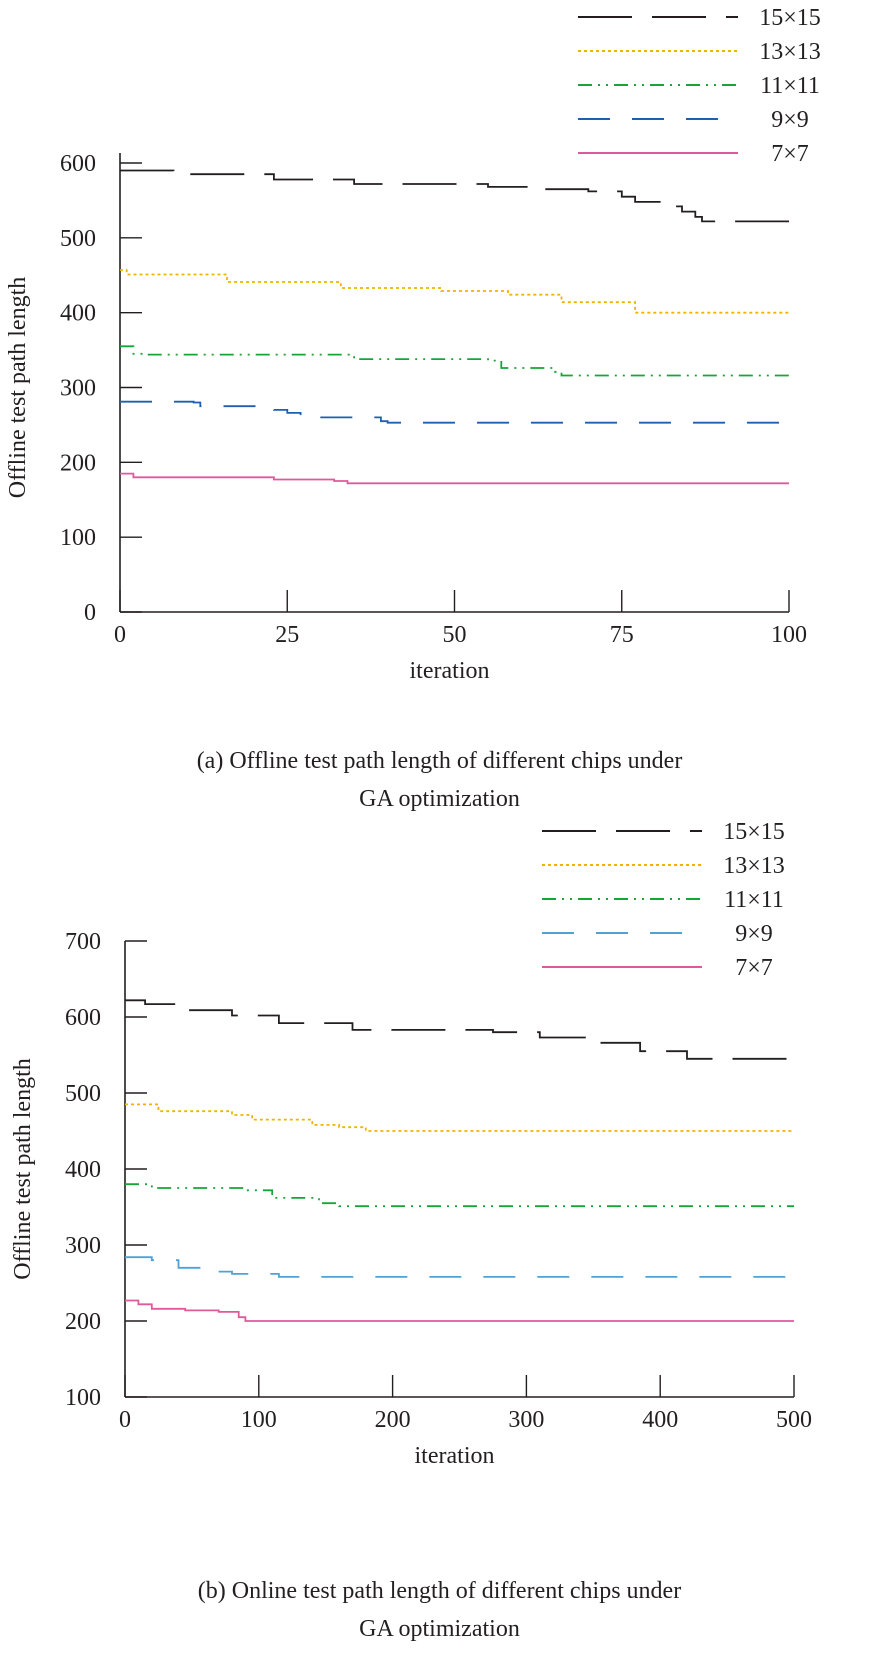 The width and height of the screenshot is (879, 1680). I want to click on x-tick-label: 50, so click(455, 635).